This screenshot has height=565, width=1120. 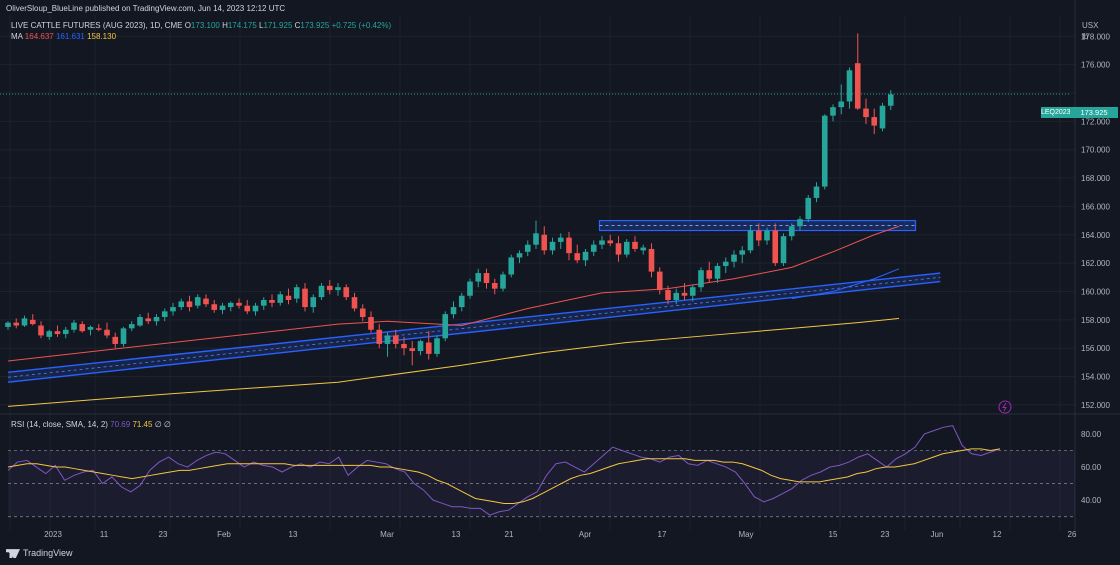 What do you see at coordinates (1095, 291) in the screenshot?
I see `price-tick-label: 160.000` at bounding box center [1095, 291].